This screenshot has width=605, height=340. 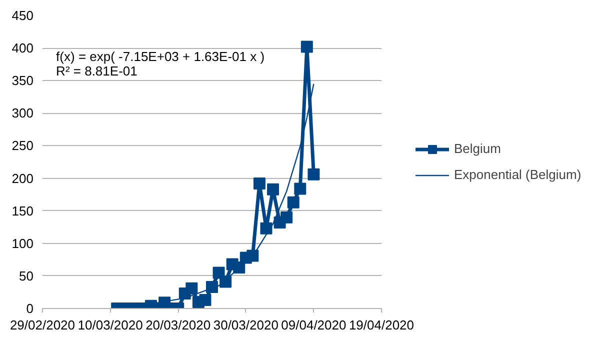 I want to click on y-tick-label: 400, so click(x=23, y=48).